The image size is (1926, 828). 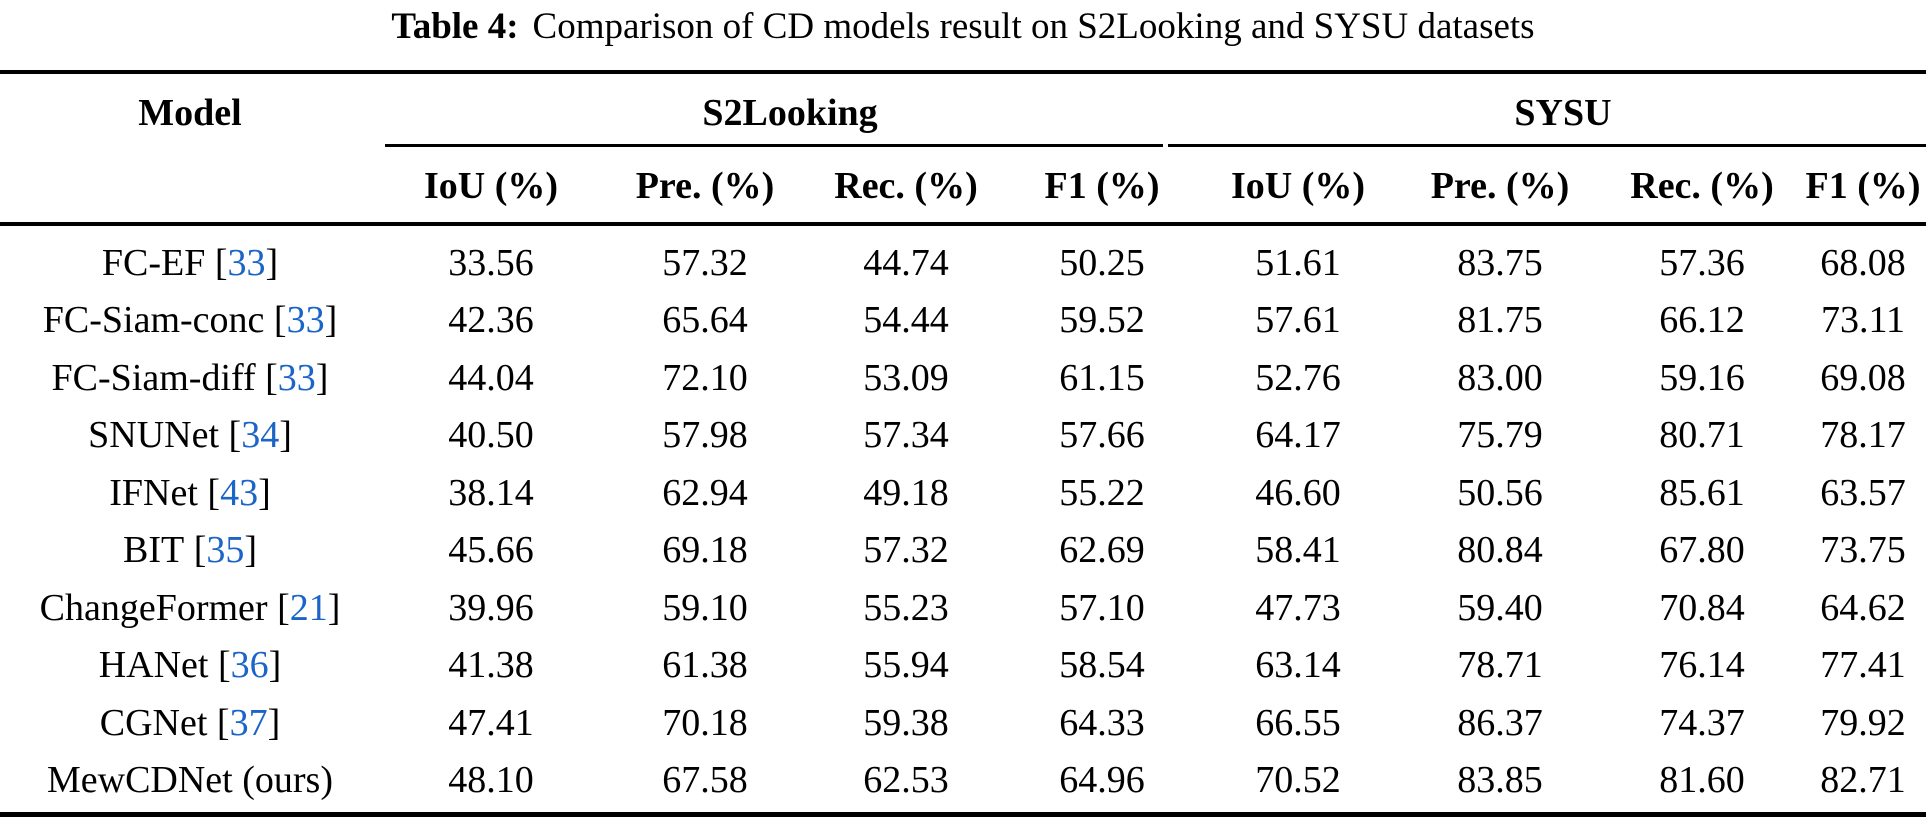 I want to click on metric-value: 55.23, so click(x=906, y=607).